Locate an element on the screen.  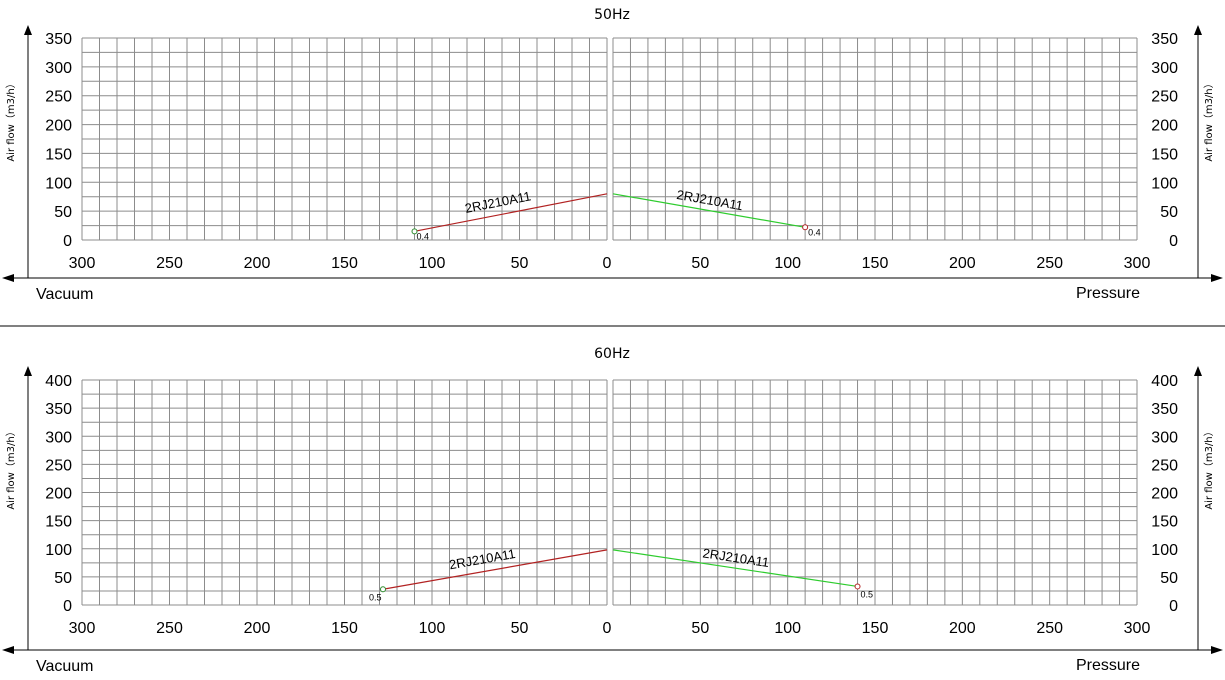
chart-title: 50Hz is located at coordinates (612, 15).